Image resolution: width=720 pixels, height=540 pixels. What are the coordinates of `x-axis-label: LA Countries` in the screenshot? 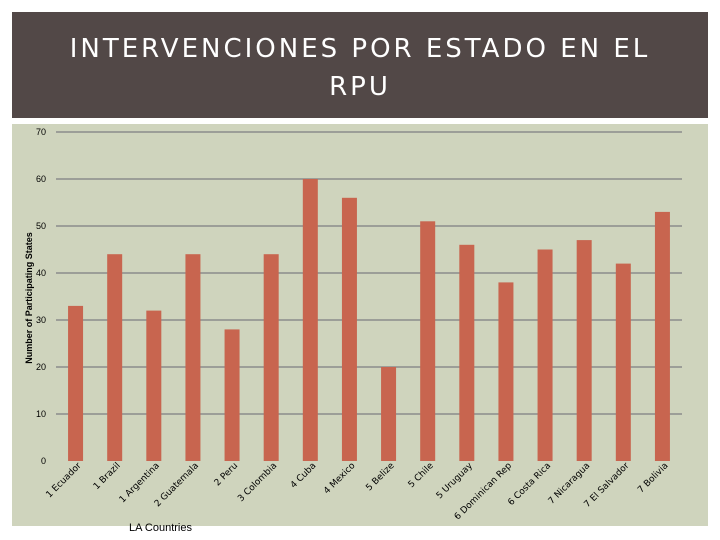 It's located at (160, 528).